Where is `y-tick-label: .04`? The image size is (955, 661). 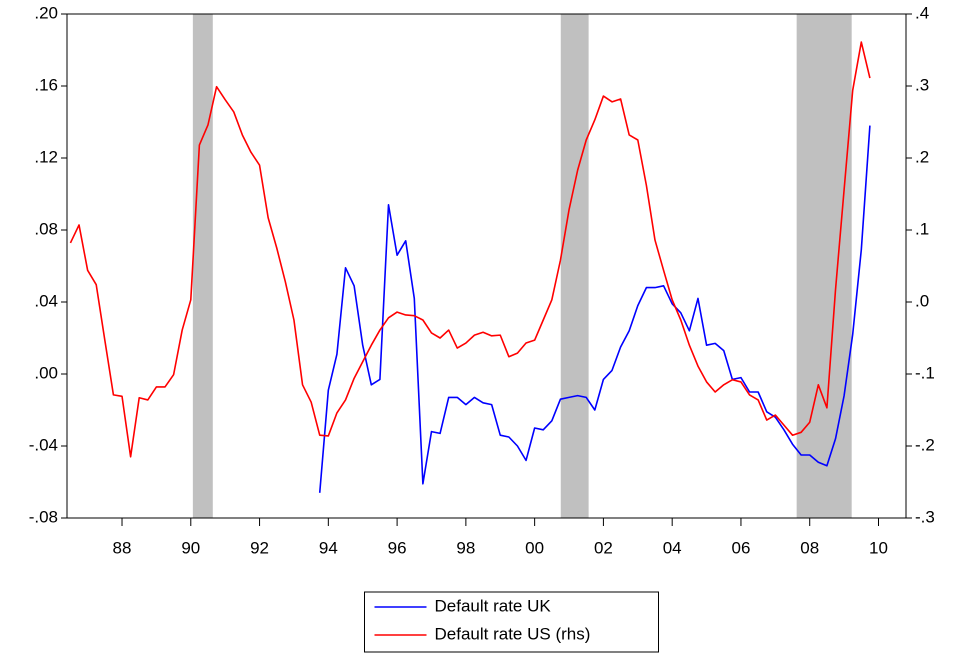 y-tick-label: .04 is located at coordinates (46, 300).